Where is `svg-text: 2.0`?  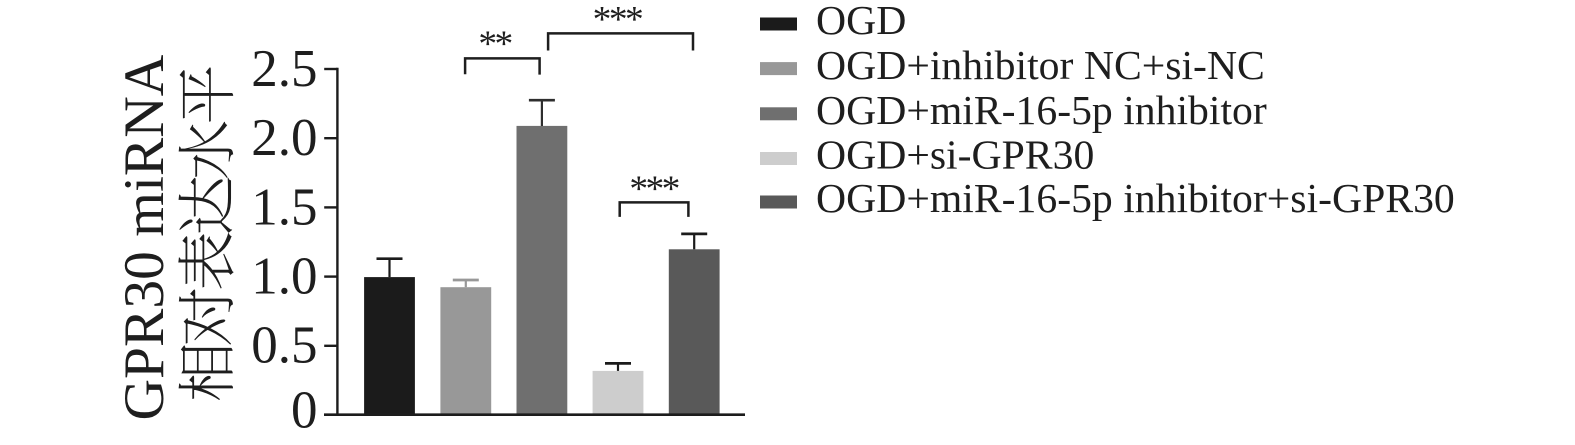 svg-text: 2.0 is located at coordinates (284, 138).